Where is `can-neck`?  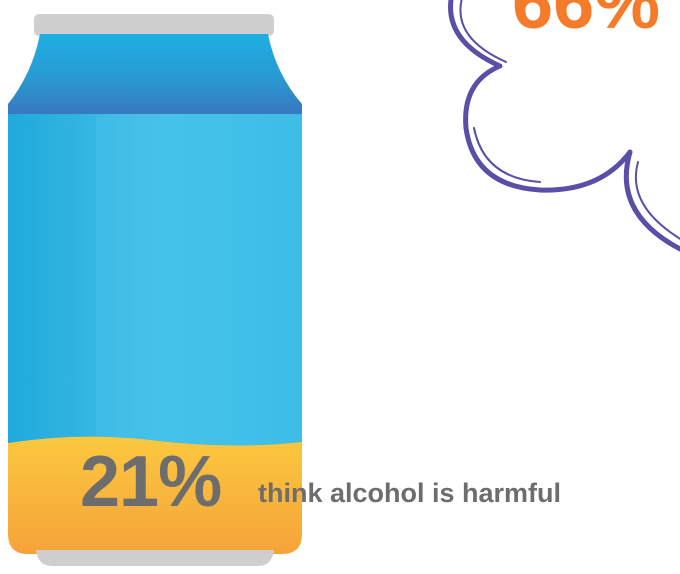
can-neck is located at coordinates (155, 76).